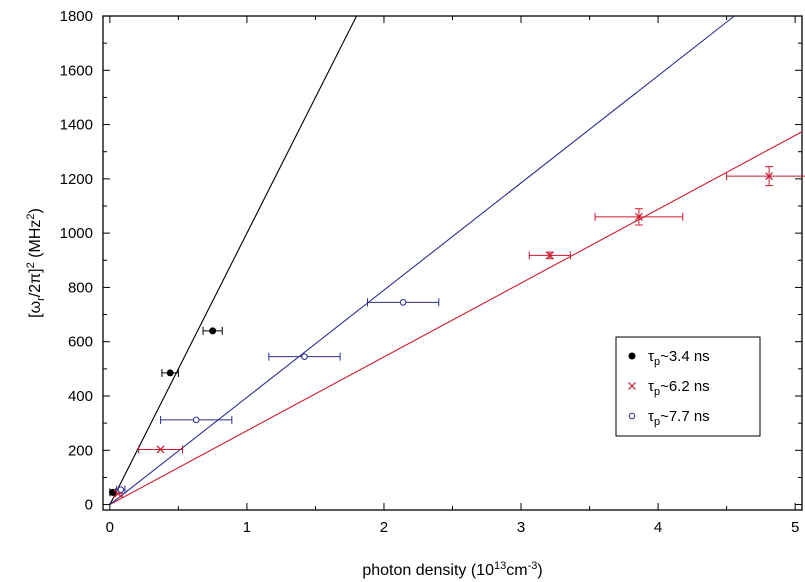 This screenshot has height=582, width=805. I want to click on x-tick-label: 0, so click(110, 527).